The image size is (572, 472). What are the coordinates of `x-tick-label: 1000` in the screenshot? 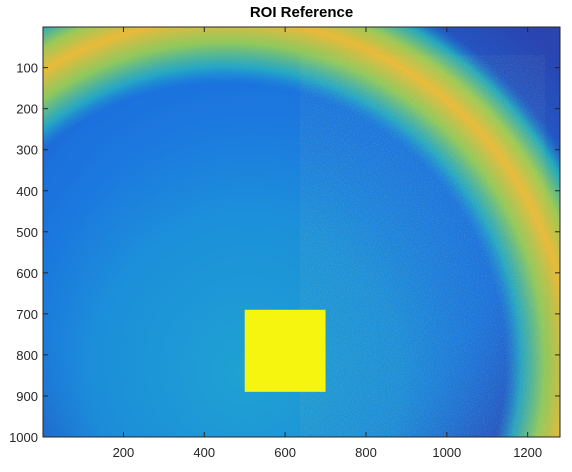 It's located at (446, 452).